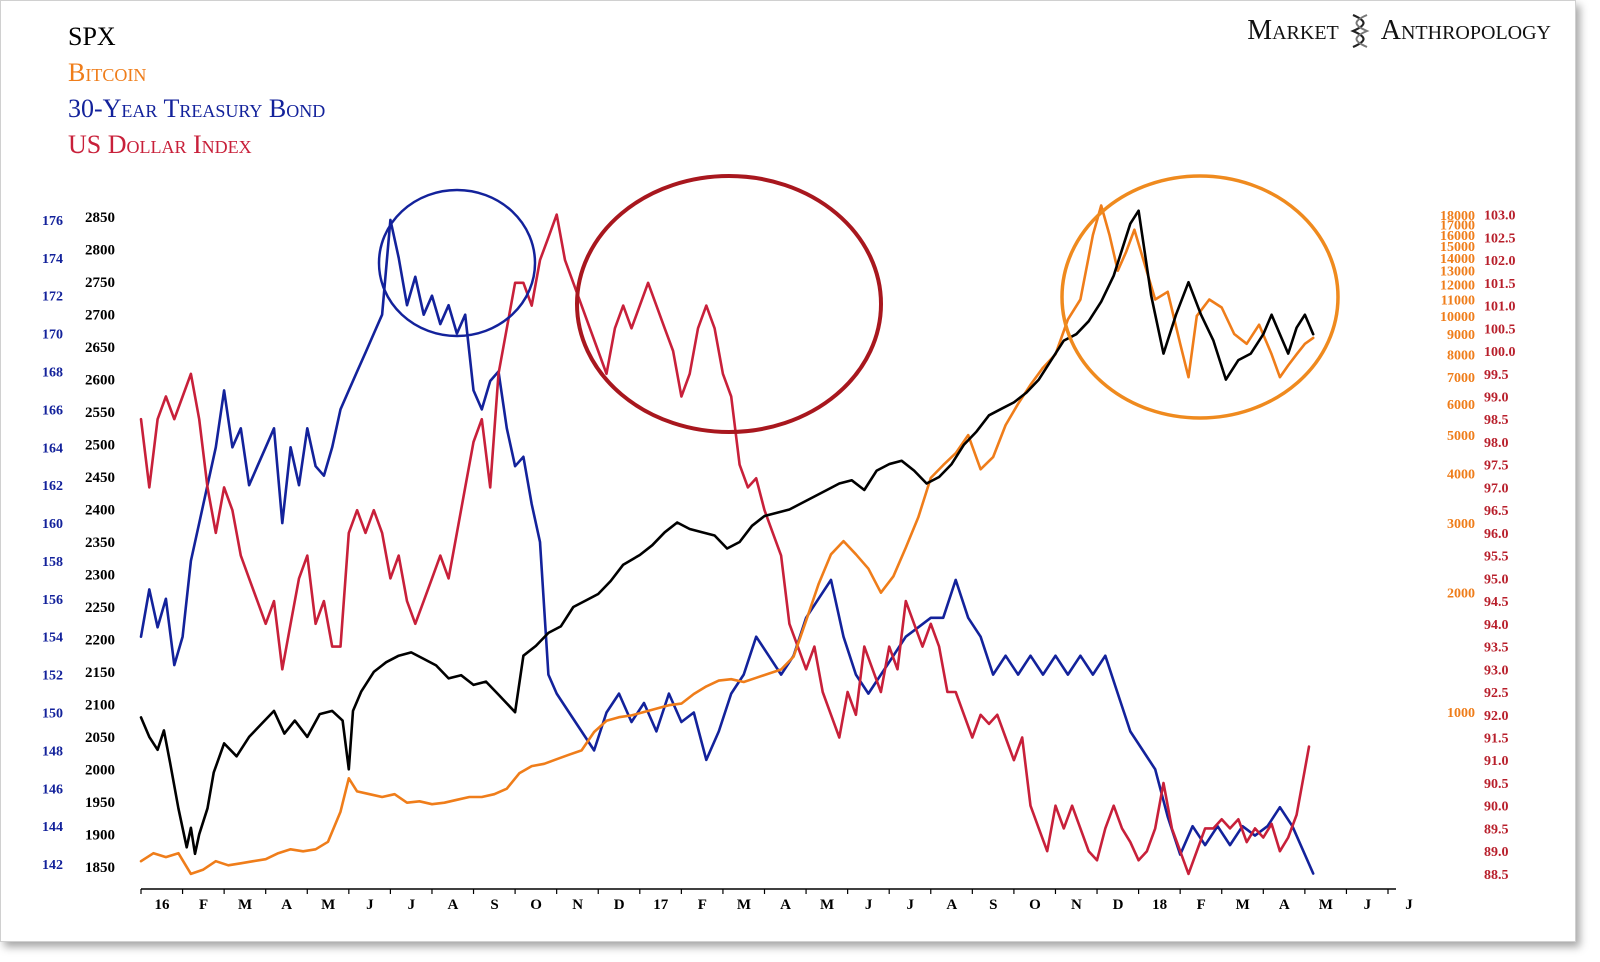  What do you see at coordinates (1457, 317) in the screenshot?
I see `btc-tick-label: 10000` at bounding box center [1457, 317].